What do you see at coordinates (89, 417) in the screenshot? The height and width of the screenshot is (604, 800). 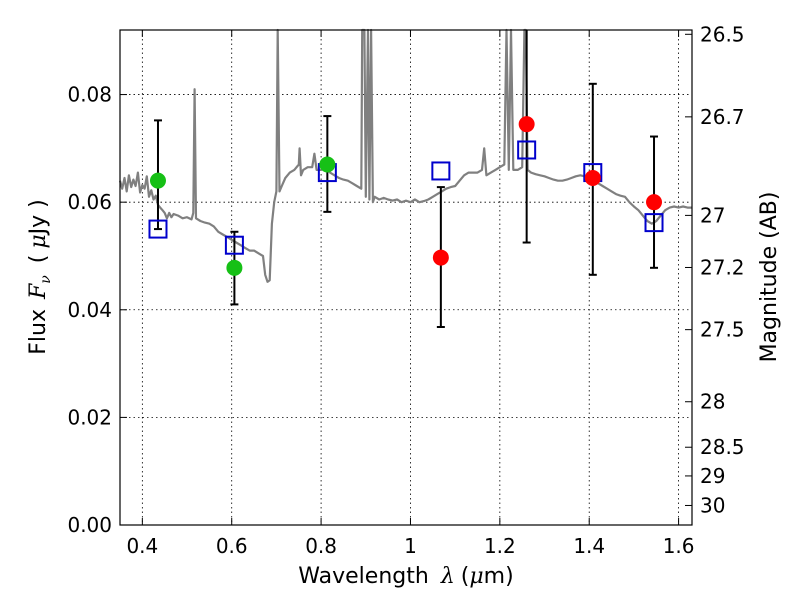 I see `y-tick-label: 0.02` at bounding box center [89, 417].